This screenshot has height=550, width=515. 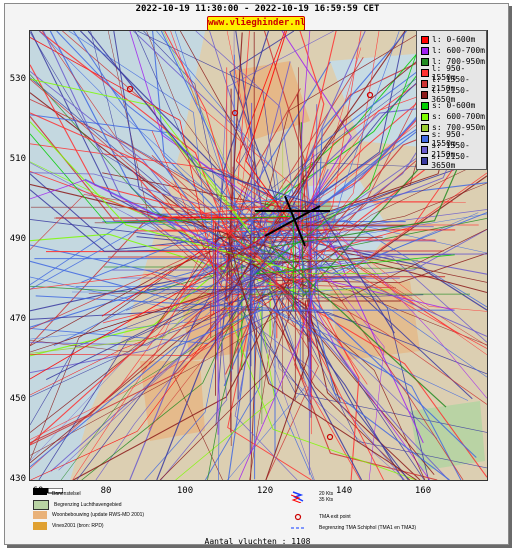 I want to click on vinex-swatch, so click(x=40, y=526).